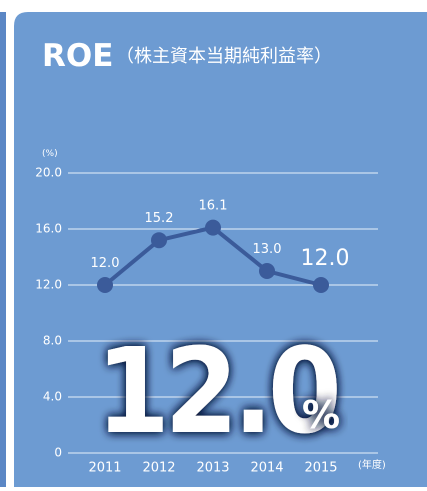 The image size is (427, 491). Describe the element at coordinates (58, 453) in the screenshot. I see `y-tick-label: 0` at that location.